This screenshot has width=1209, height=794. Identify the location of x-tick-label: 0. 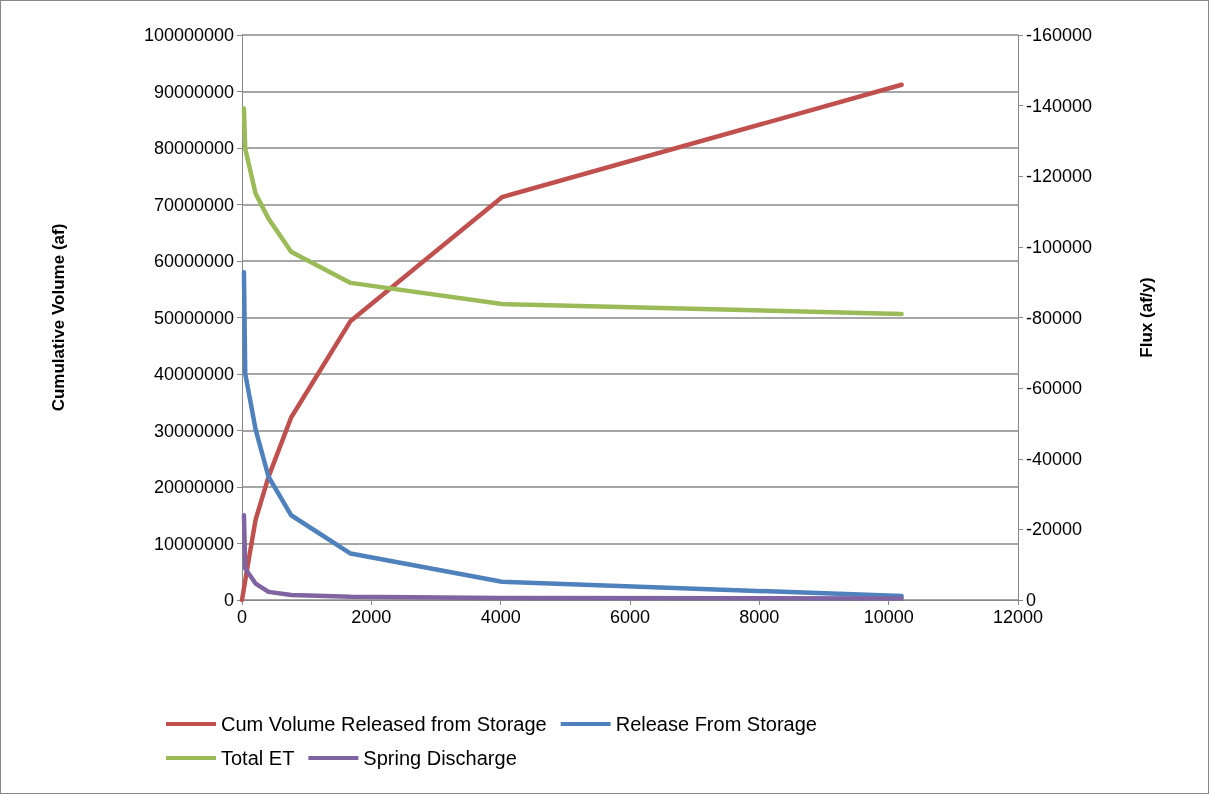
(242, 617).